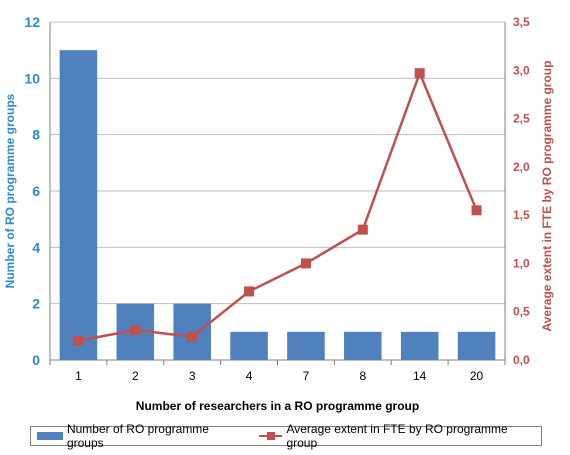 This screenshot has width=570, height=455. I want to click on left-tick-label: 4, so click(36, 247).